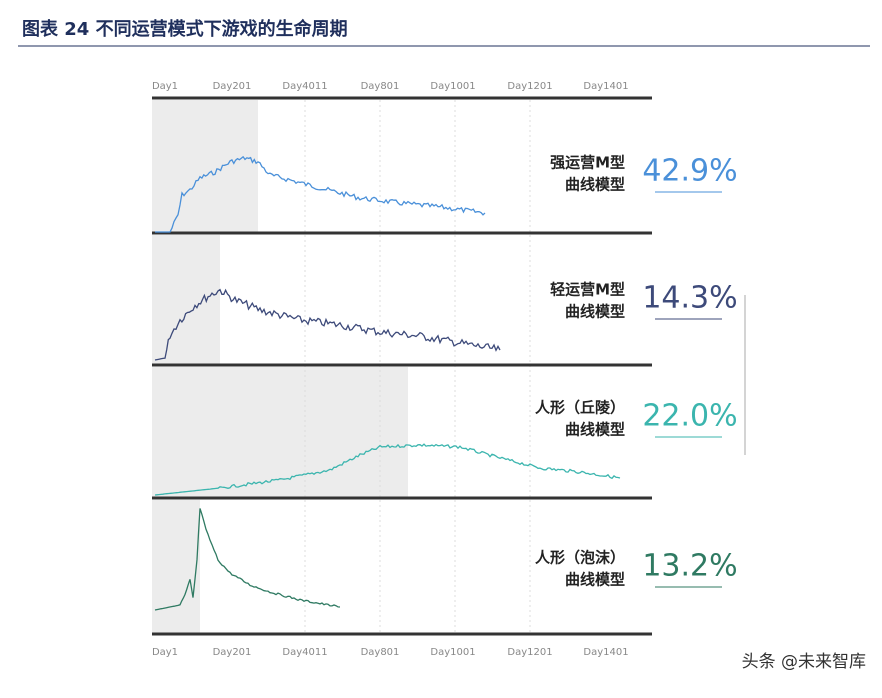 This screenshot has height=698, width=882. Describe the element at coordinates (689, 298) in the screenshot. I see `share: 14.3%` at that location.